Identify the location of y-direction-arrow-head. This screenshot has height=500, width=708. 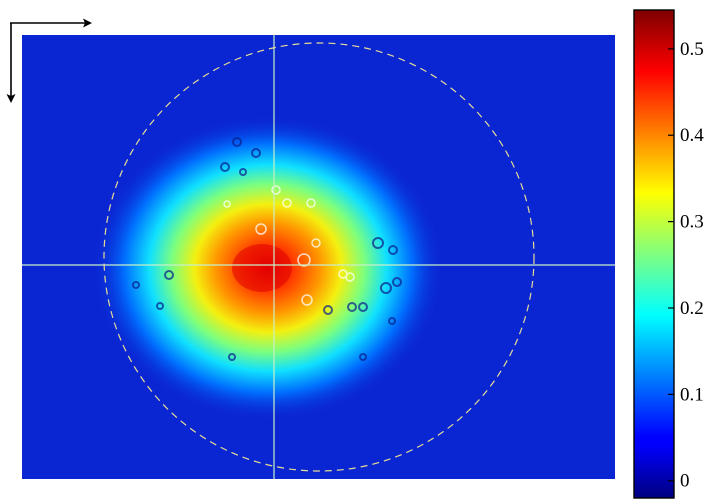
(11, 98).